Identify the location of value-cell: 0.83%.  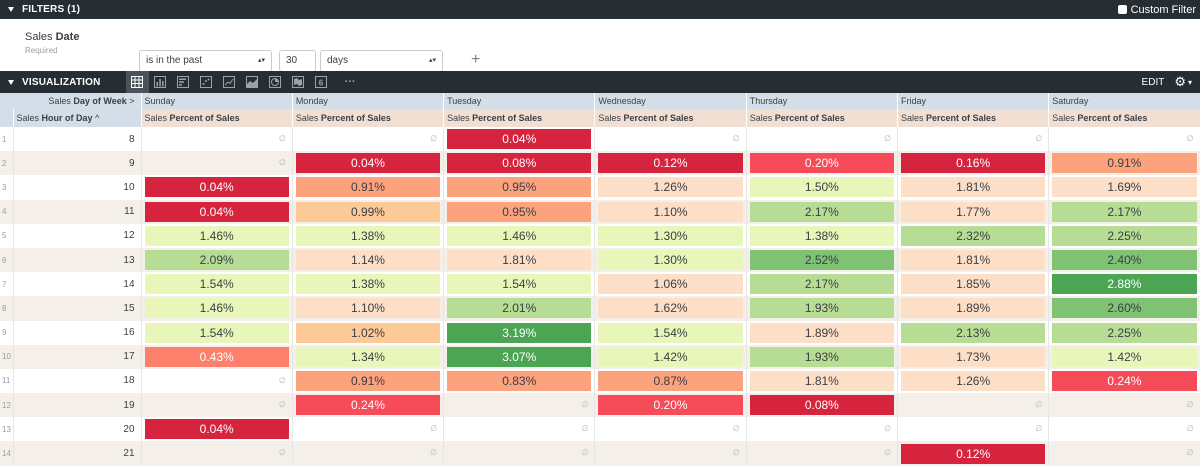
(519, 381).